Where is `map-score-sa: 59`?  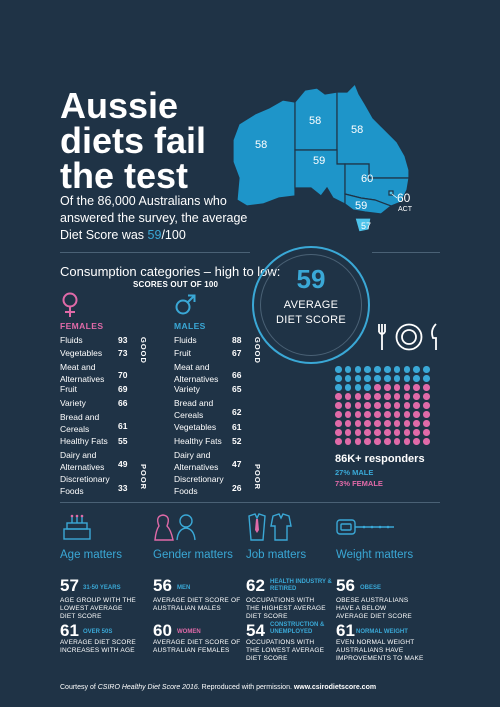
map-score-sa: 59 is located at coordinates (319, 161).